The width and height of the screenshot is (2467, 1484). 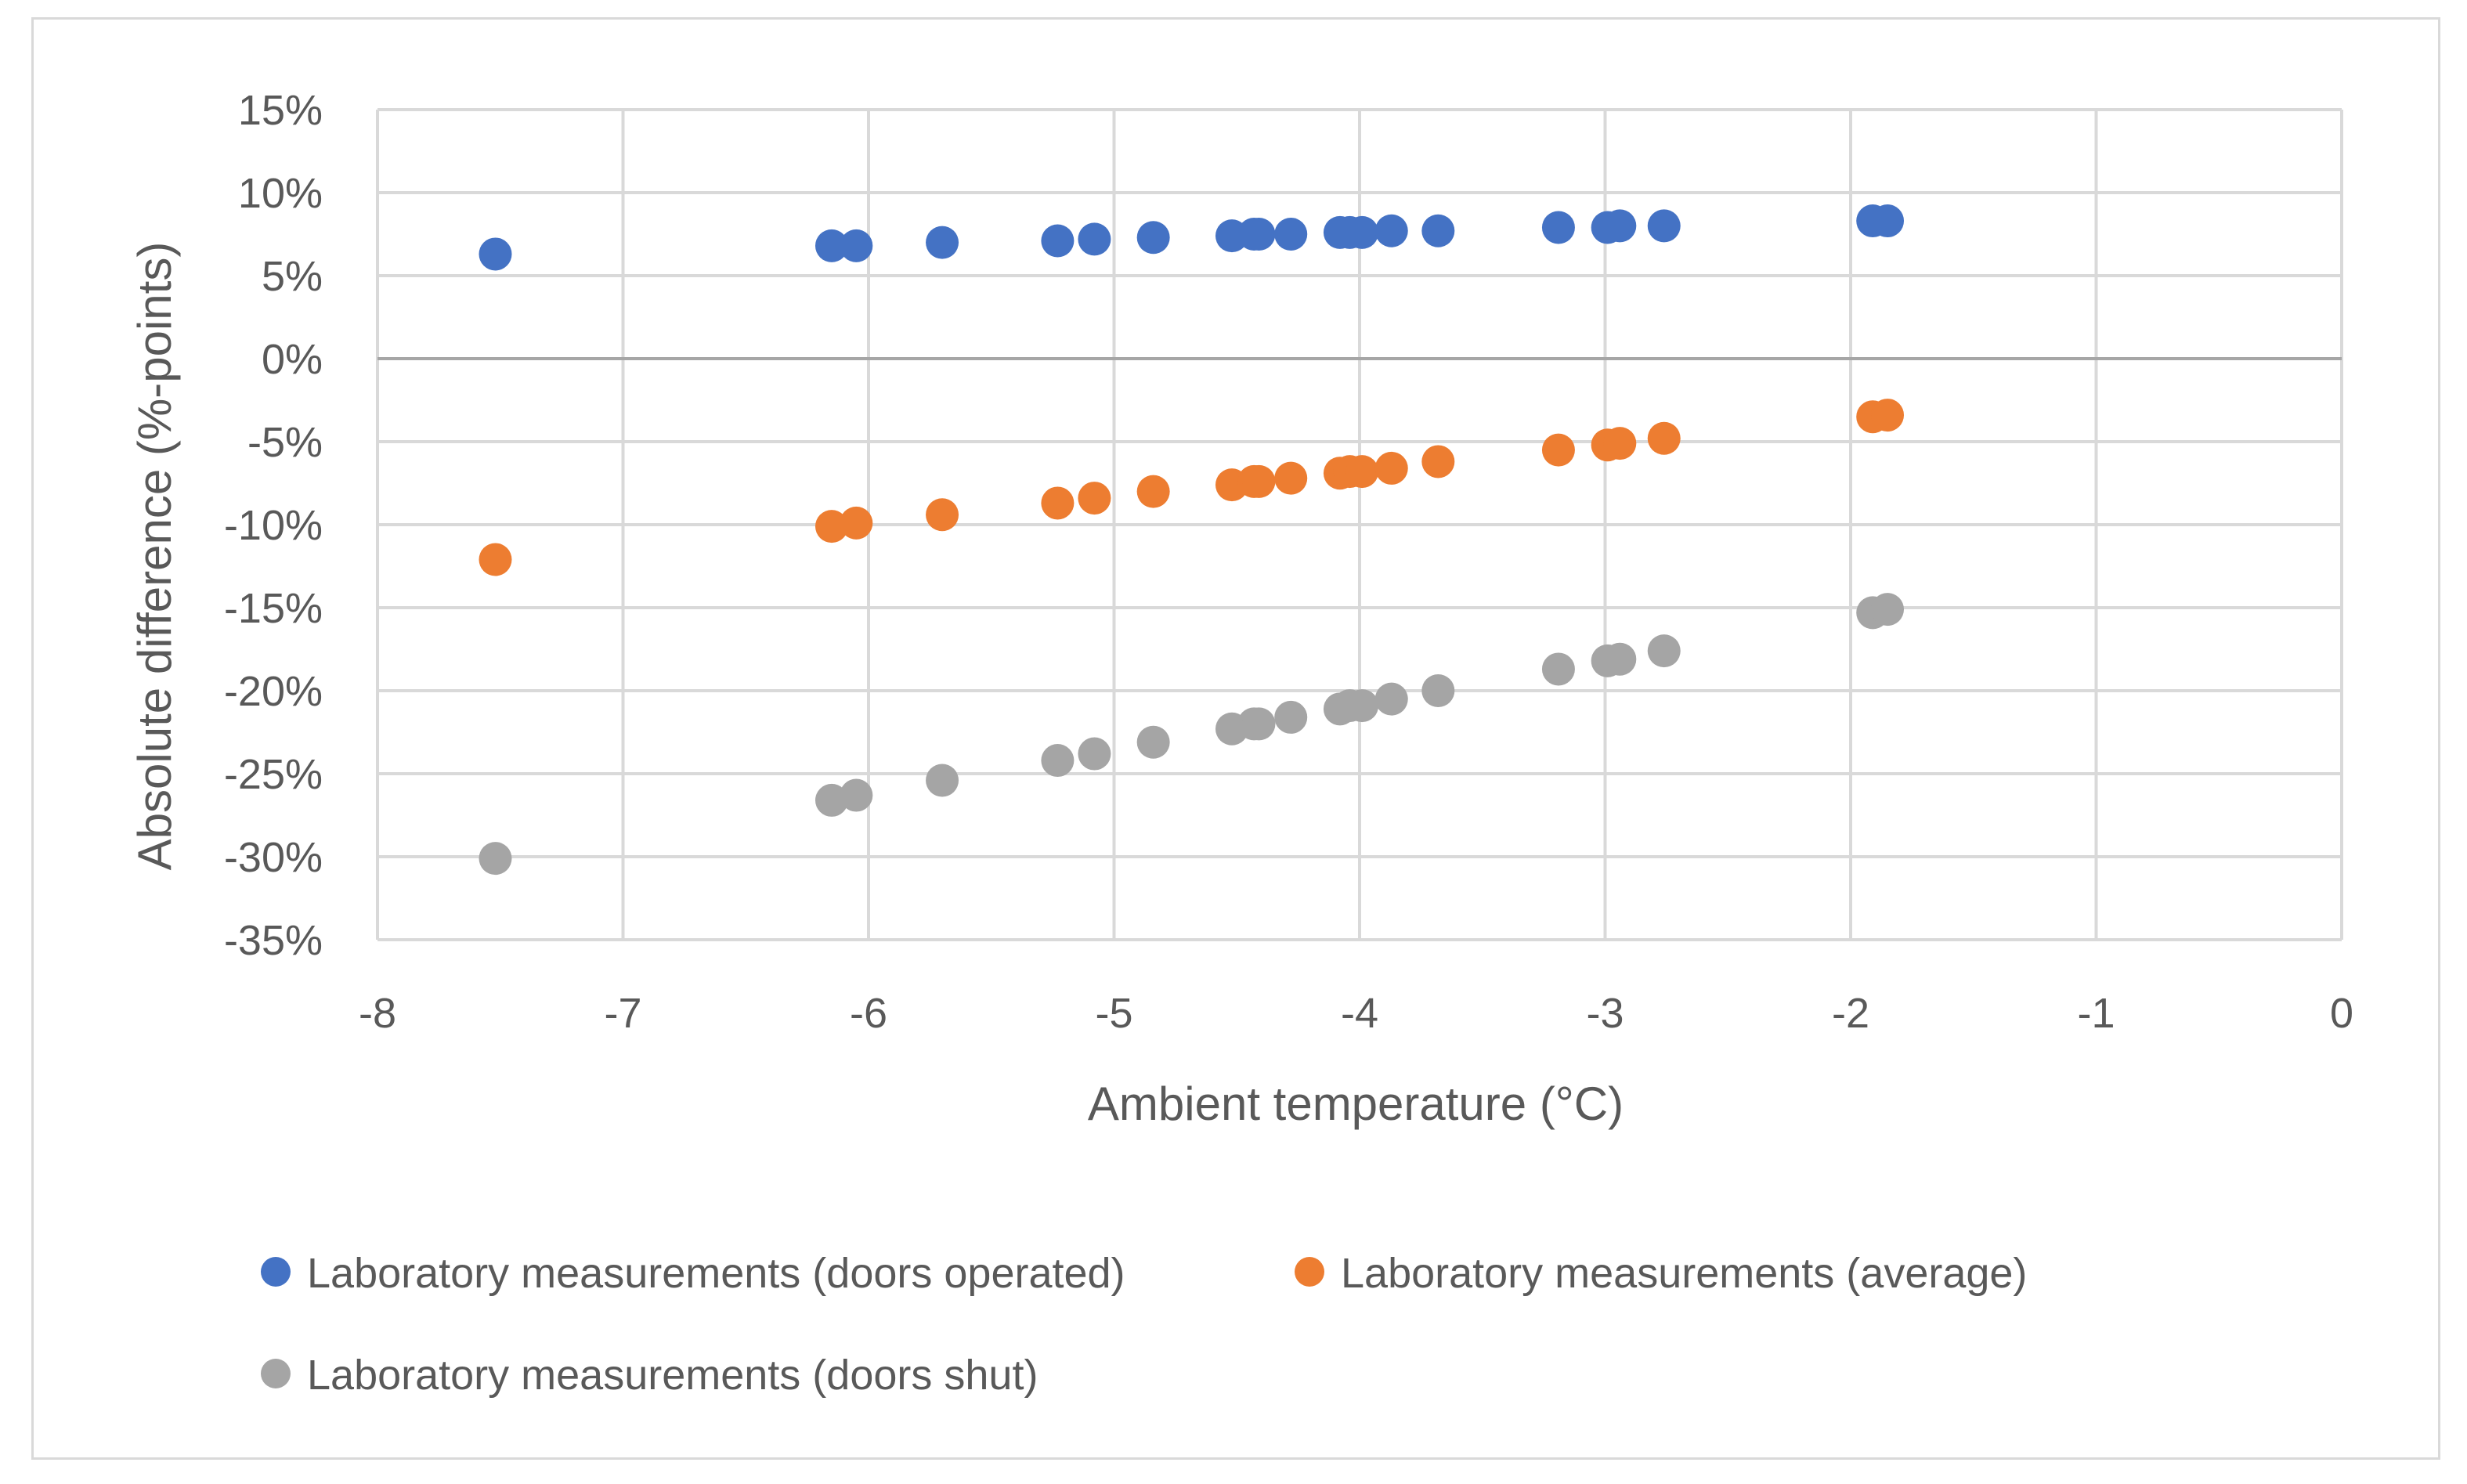 I want to click on legend-label-3: Laboratory measurements (doors shut), so click(x=672, y=1375).